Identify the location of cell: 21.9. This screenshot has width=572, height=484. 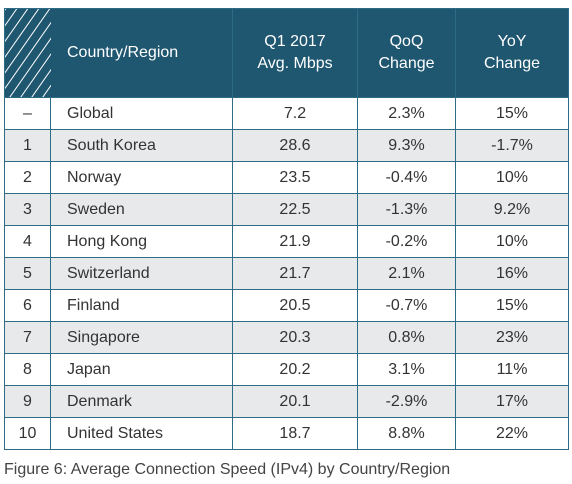
(295, 241).